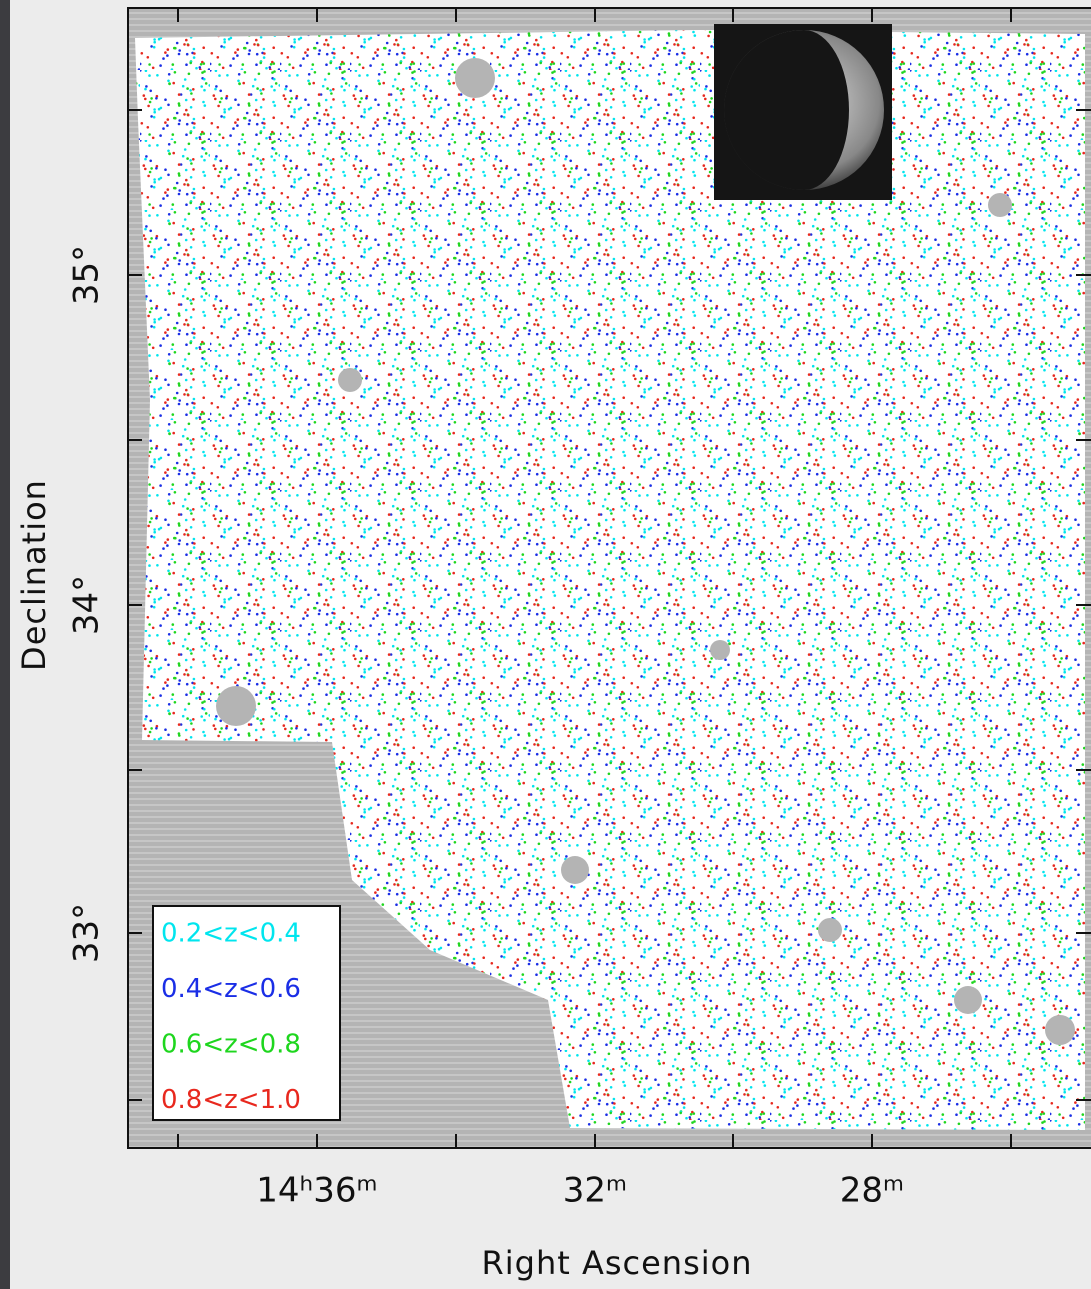  I want to click on moon-shadow, so click(786, 110).